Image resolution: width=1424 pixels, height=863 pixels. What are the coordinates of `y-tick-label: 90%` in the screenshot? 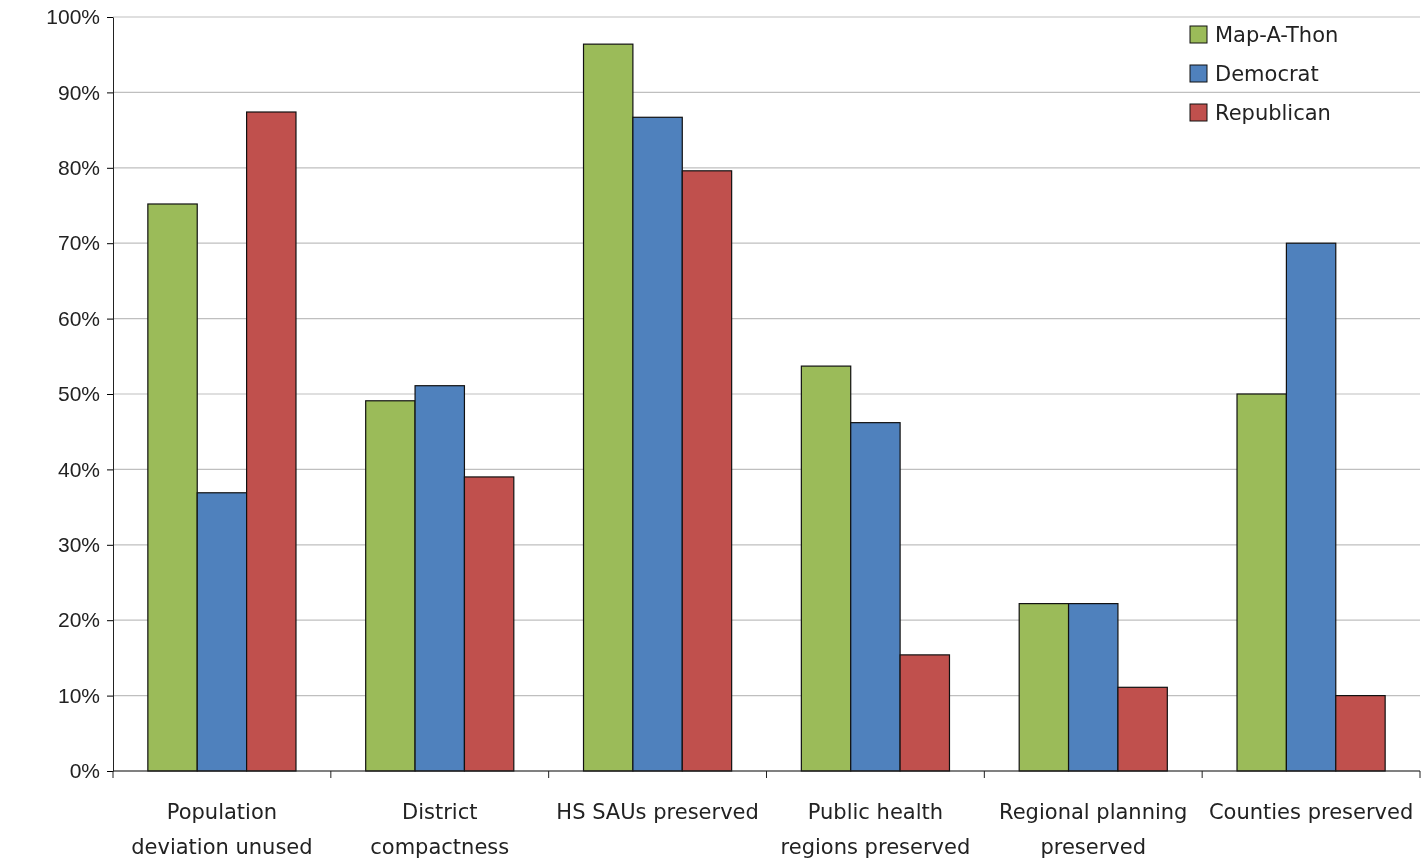 It's located at (78, 92).